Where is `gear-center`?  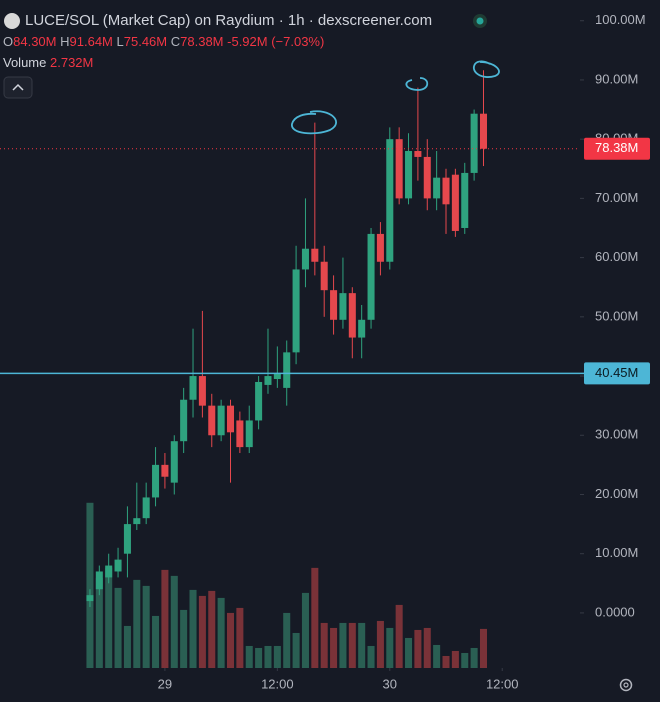
gear-center is located at coordinates (626, 685).